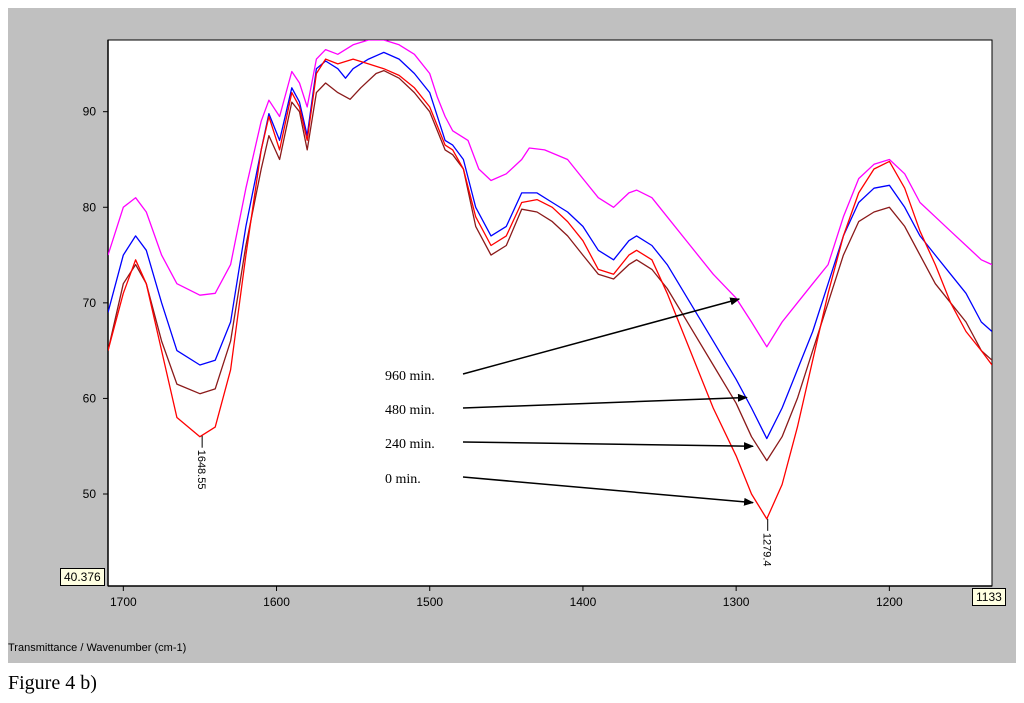  Describe the element at coordinates (583, 602) in the screenshot. I see `x-tick-label: 1400` at that location.